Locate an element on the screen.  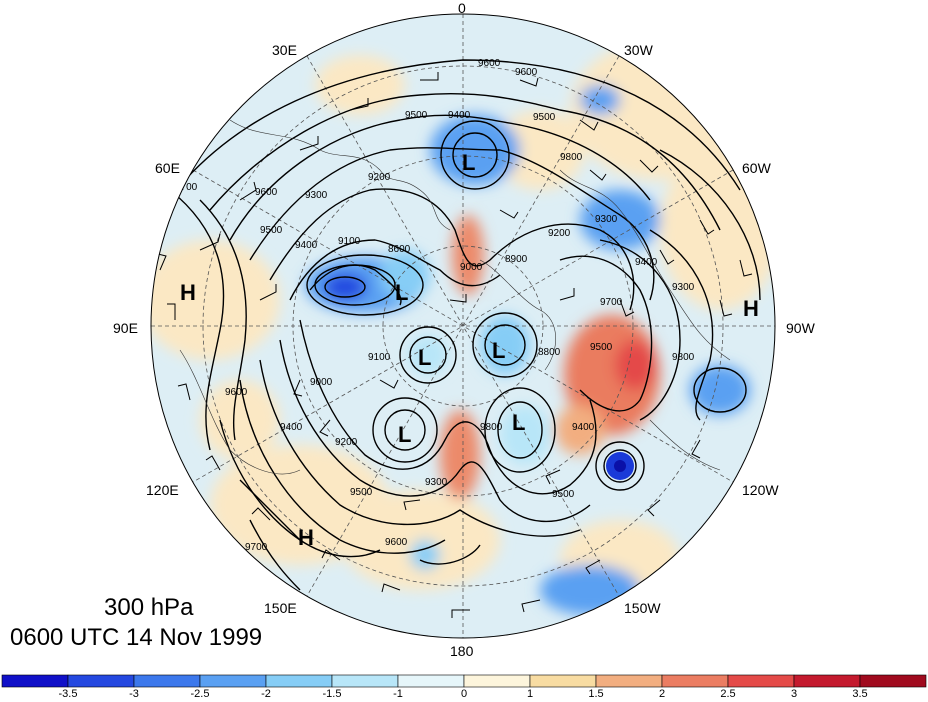
lon-label-60w: 60W is located at coordinates (756, 168).